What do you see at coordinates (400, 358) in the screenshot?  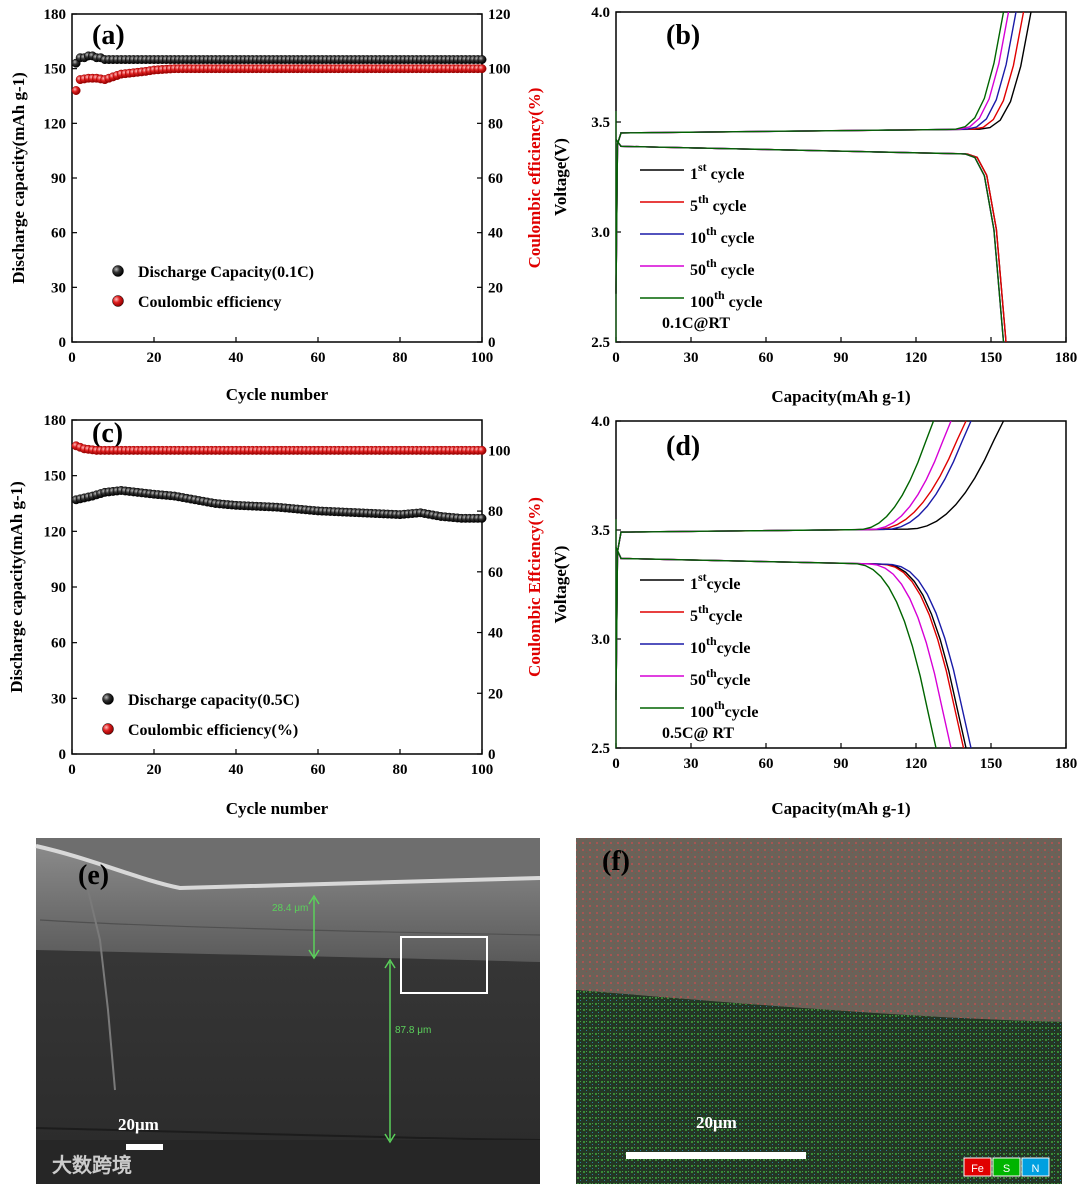 I see `x-tick-label: 80` at bounding box center [400, 358].